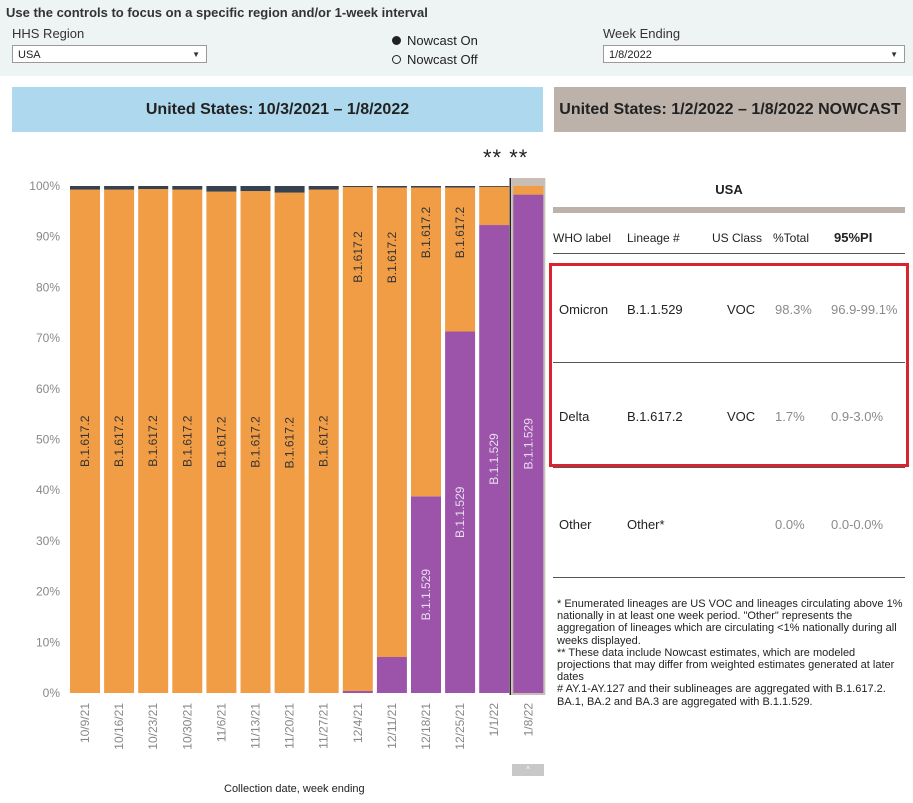  I want to click on y-tick-label: 70%, so click(48, 338).